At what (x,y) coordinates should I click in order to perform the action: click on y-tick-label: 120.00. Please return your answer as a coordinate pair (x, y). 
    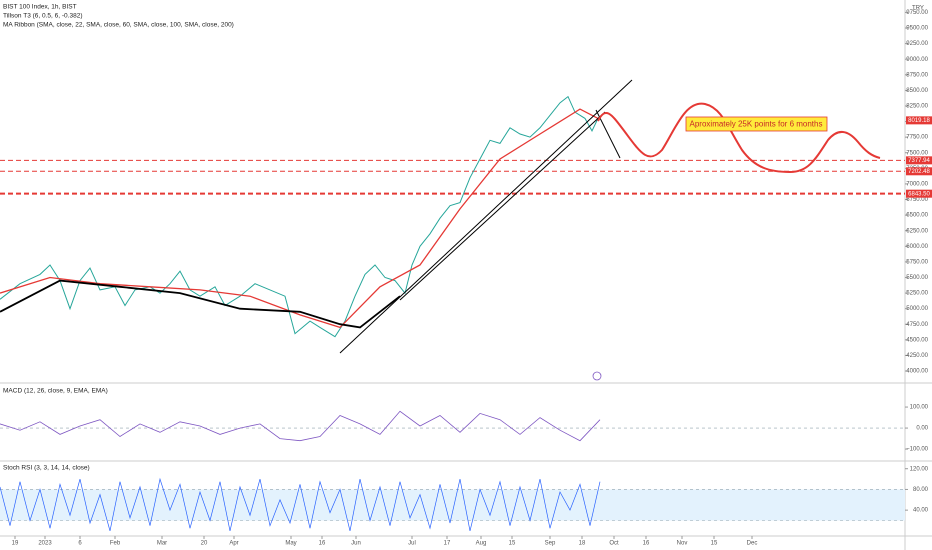
    Looking at the image, I should click on (919, 469).